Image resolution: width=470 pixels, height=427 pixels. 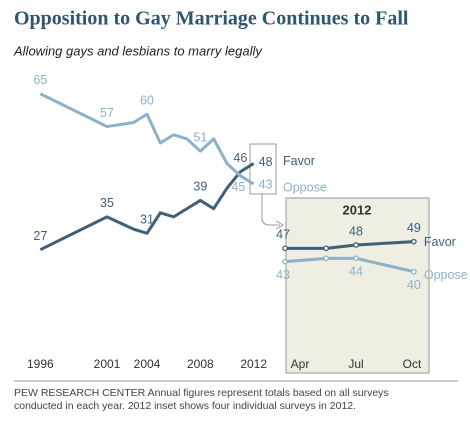 I want to click on data-label: 45, so click(x=238, y=187).